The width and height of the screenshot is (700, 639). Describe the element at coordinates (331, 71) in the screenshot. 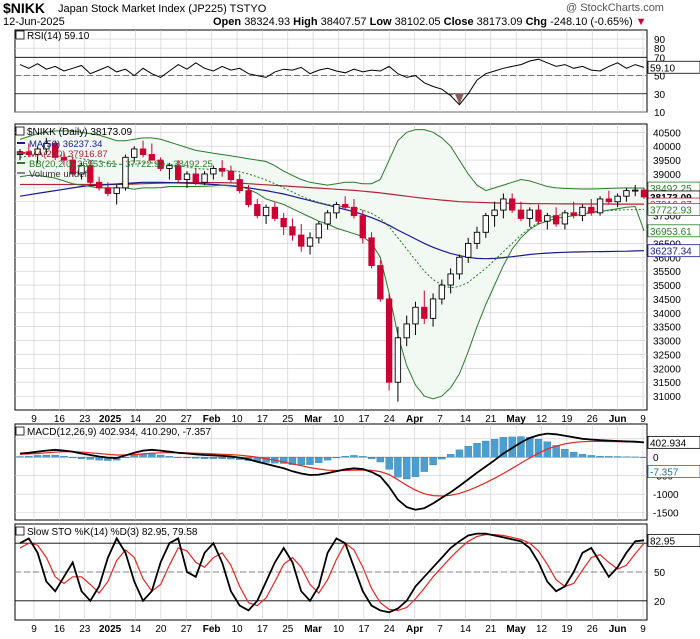

I see `rsi-panel` at that location.